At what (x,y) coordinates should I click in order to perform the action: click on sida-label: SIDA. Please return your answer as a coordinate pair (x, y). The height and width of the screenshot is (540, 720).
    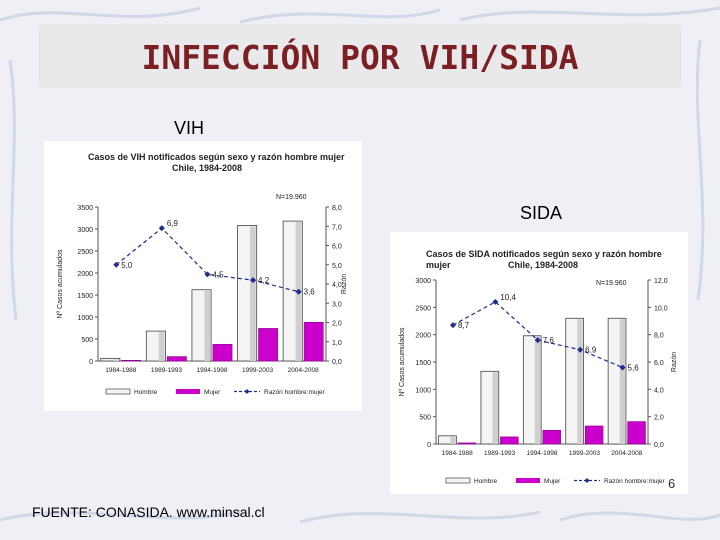
    Looking at the image, I should click on (541, 213).